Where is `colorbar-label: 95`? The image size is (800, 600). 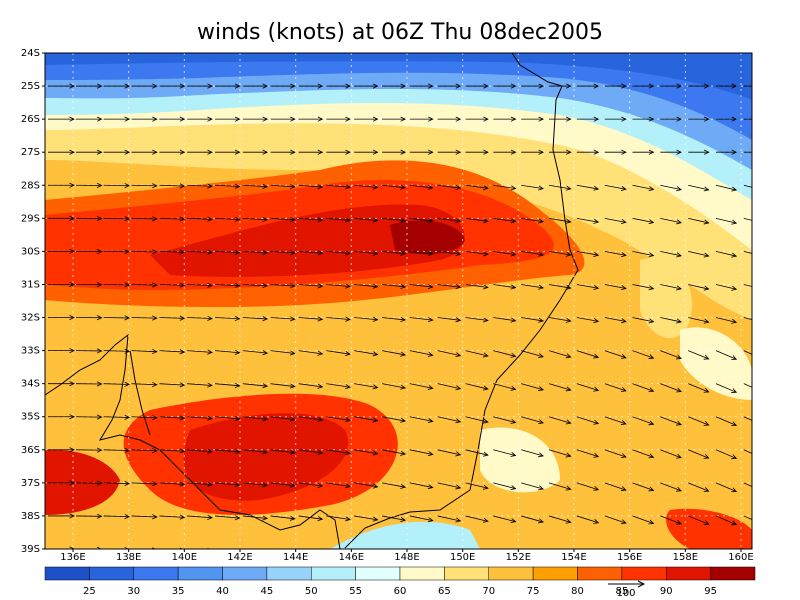 colorbar-label: 95 is located at coordinates (710, 591).